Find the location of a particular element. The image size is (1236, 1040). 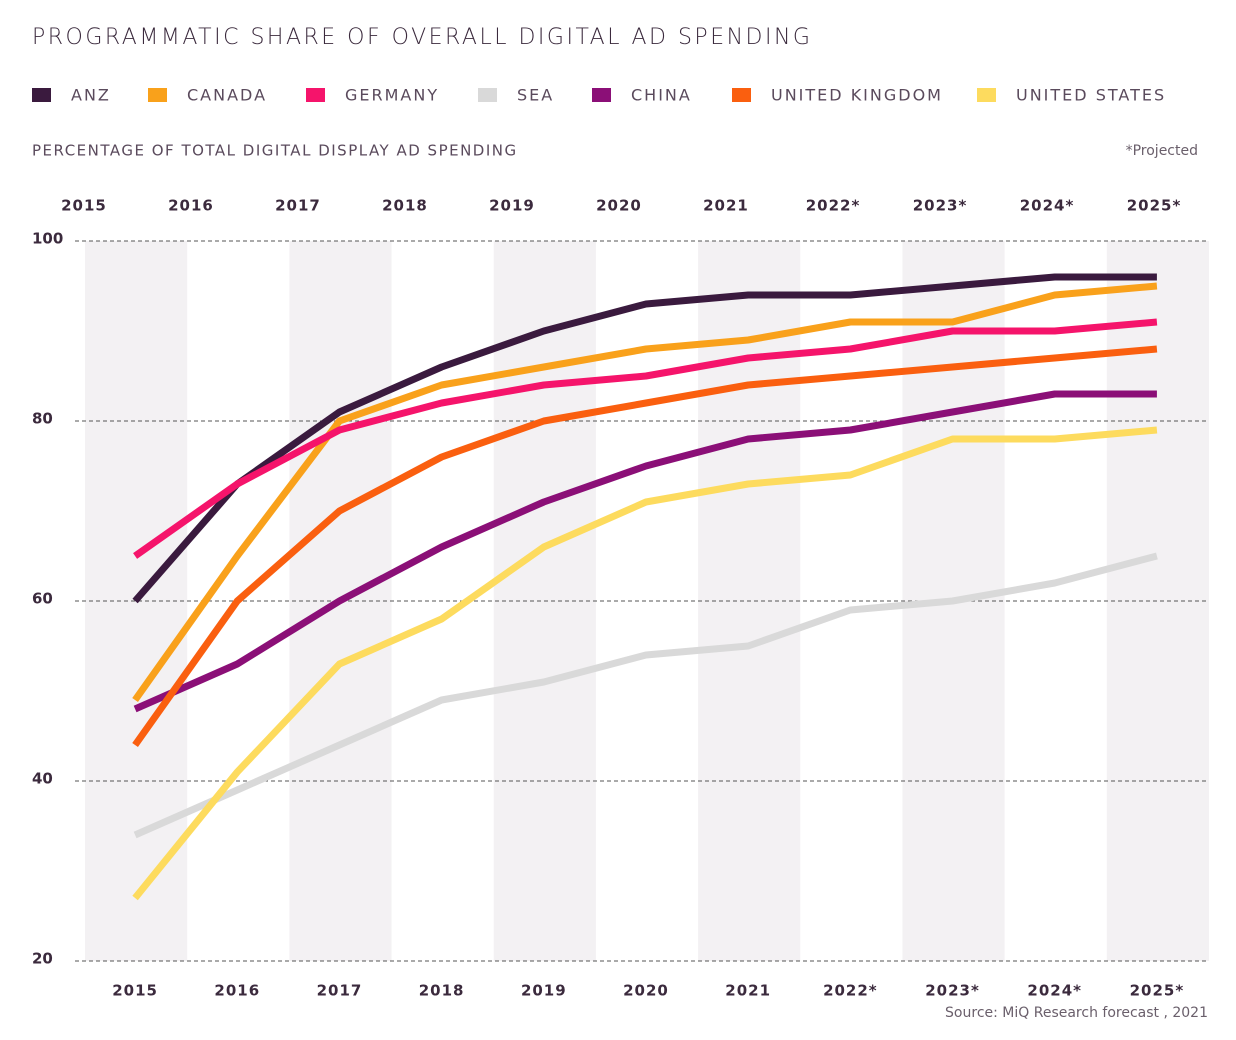

x-tick-label-top: 2018 is located at coordinates (405, 206).